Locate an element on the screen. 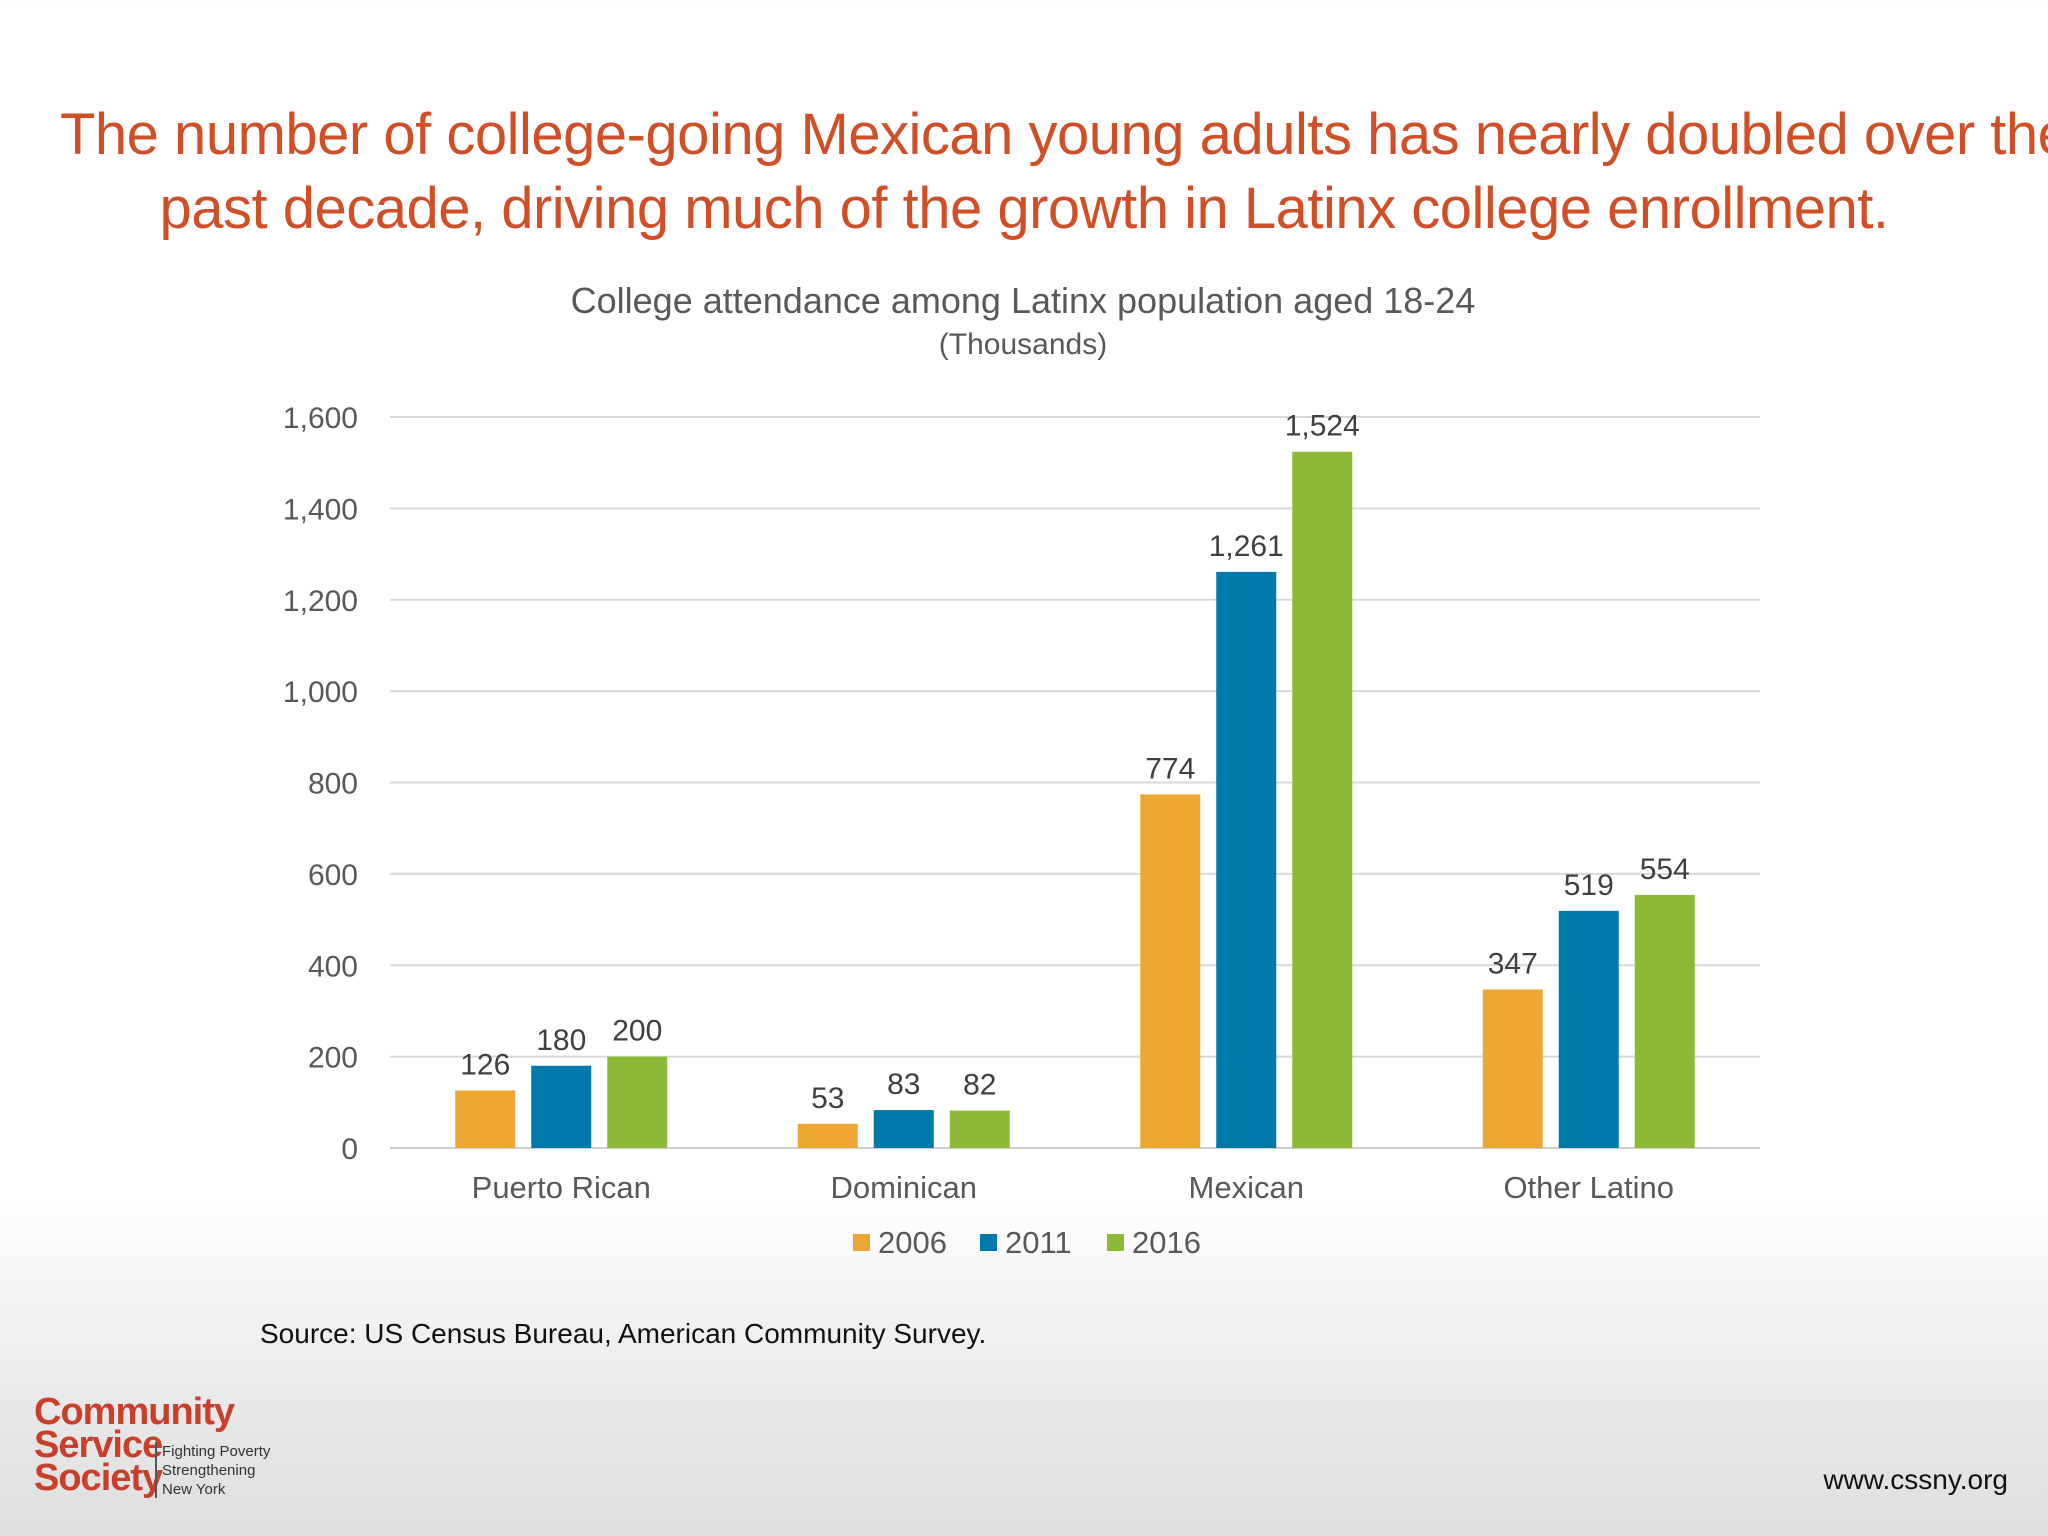 This screenshot has height=1536, width=2048. chart-subtitle: (Thousands) is located at coordinates (1023, 344).